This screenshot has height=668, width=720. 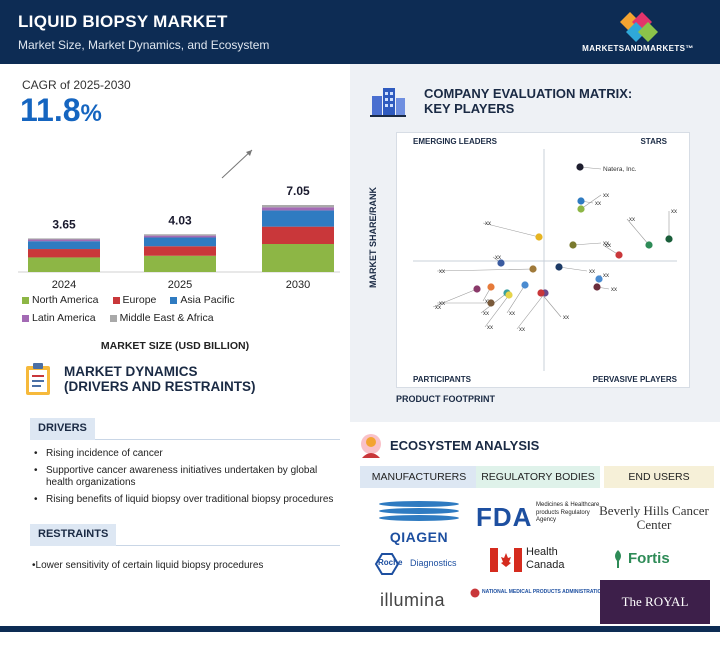 I want to click on nmpa-emblem-icon, so click(x=475, y=593).